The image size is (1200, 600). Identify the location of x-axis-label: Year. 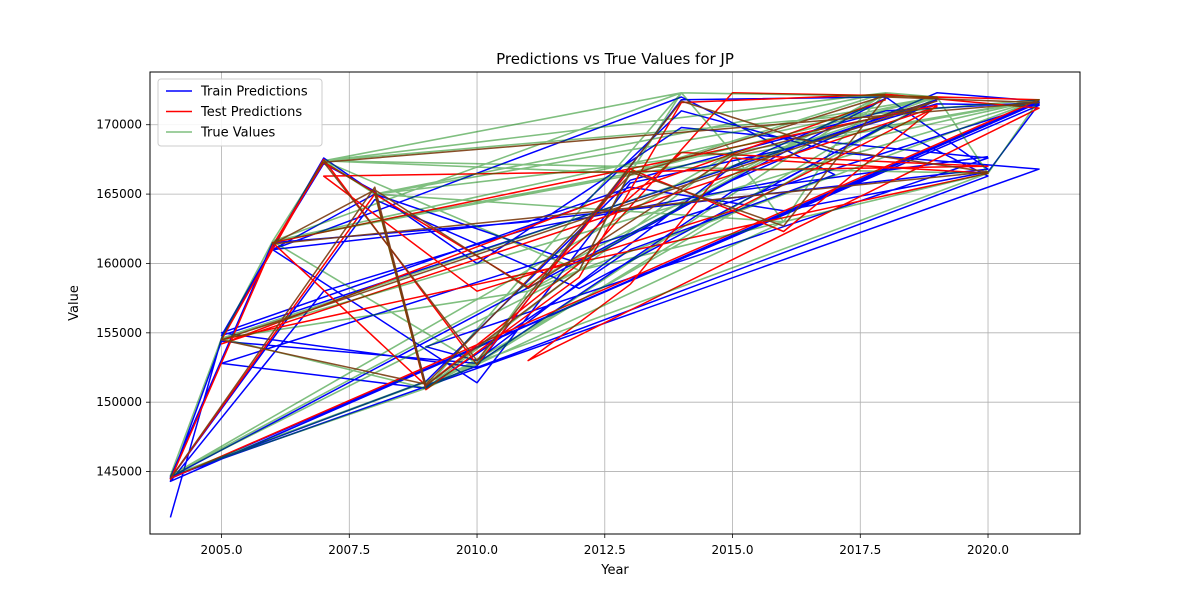
(614, 570).